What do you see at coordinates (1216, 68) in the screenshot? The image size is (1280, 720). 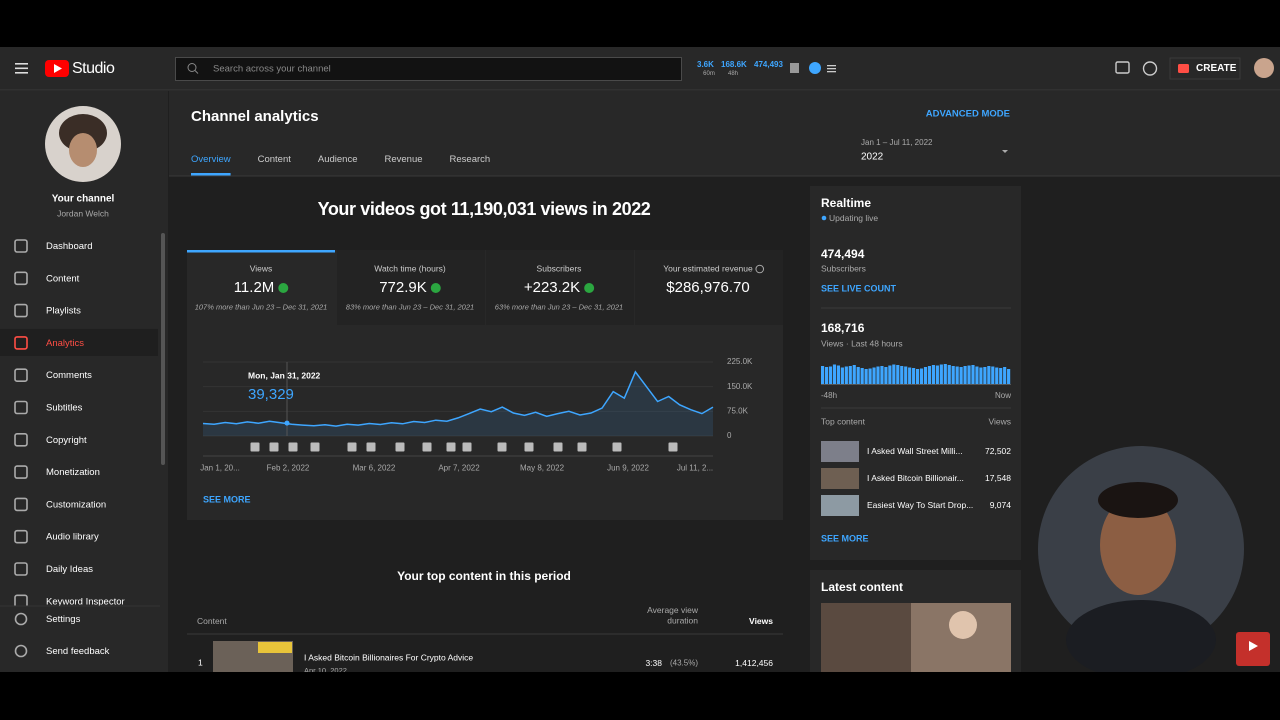 I see `create-label: CREATE` at bounding box center [1216, 68].